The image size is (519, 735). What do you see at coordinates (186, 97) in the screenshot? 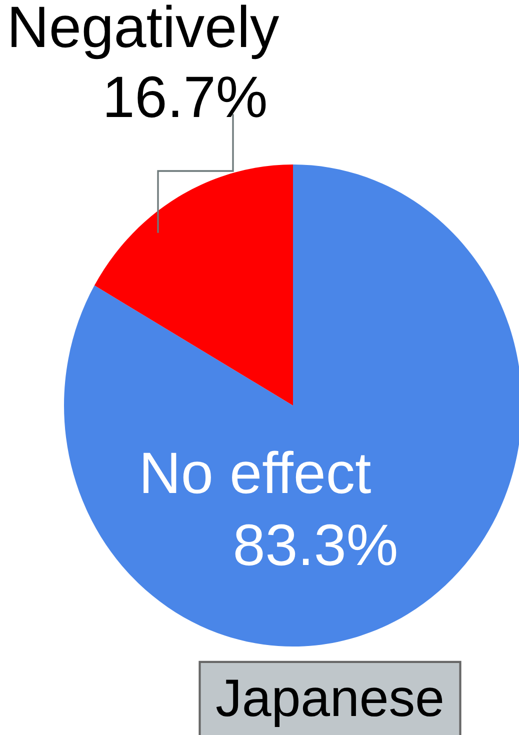
I see `data-label: 16.7%` at bounding box center [186, 97].